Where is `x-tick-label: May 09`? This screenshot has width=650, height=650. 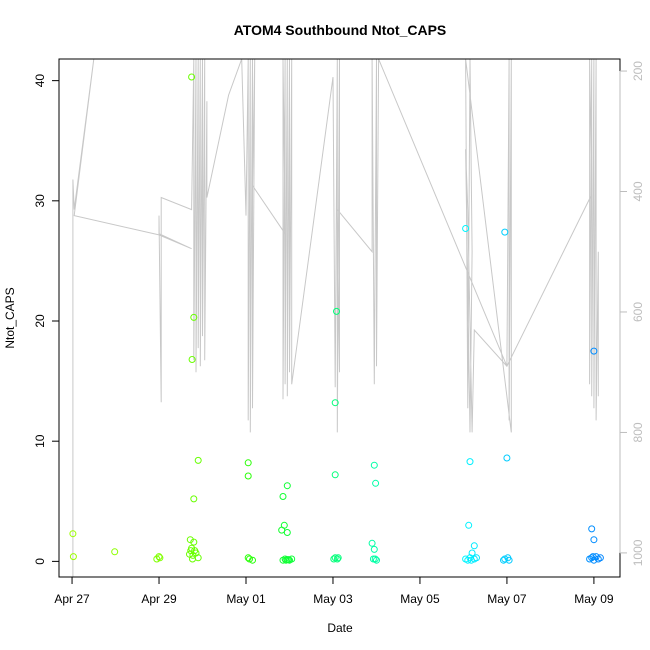 x-tick-label: May 09 is located at coordinates (594, 599).